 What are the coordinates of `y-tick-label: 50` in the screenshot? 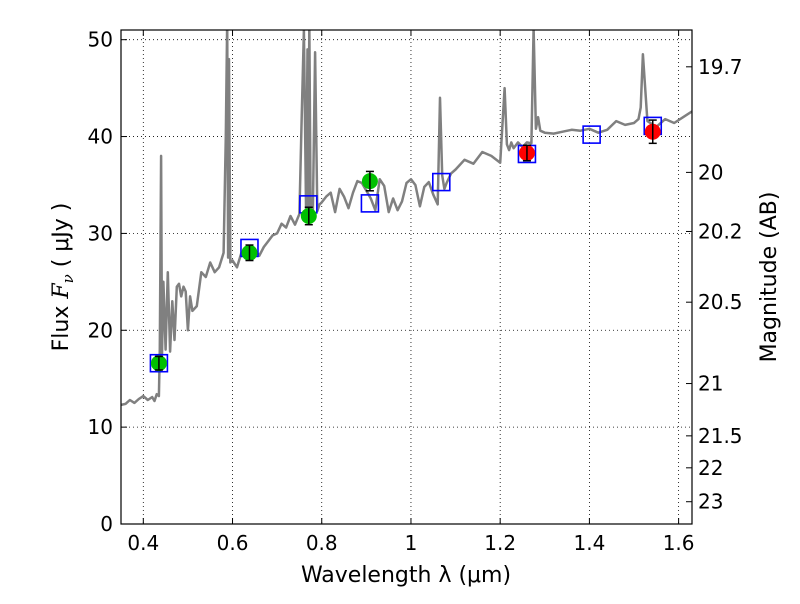 It's located at (100, 40).